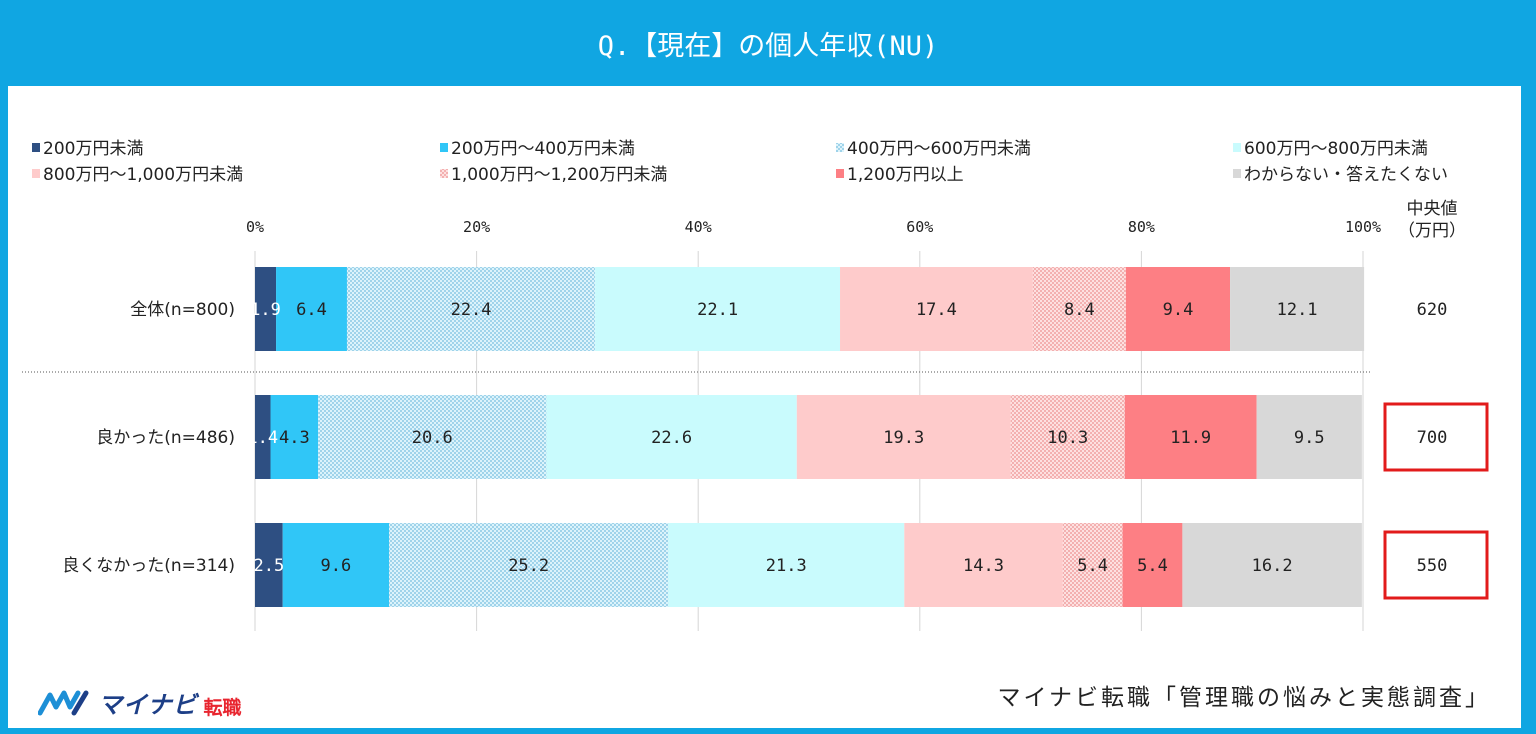  I want to click on data-label: 8.4, so click(1079, 310).